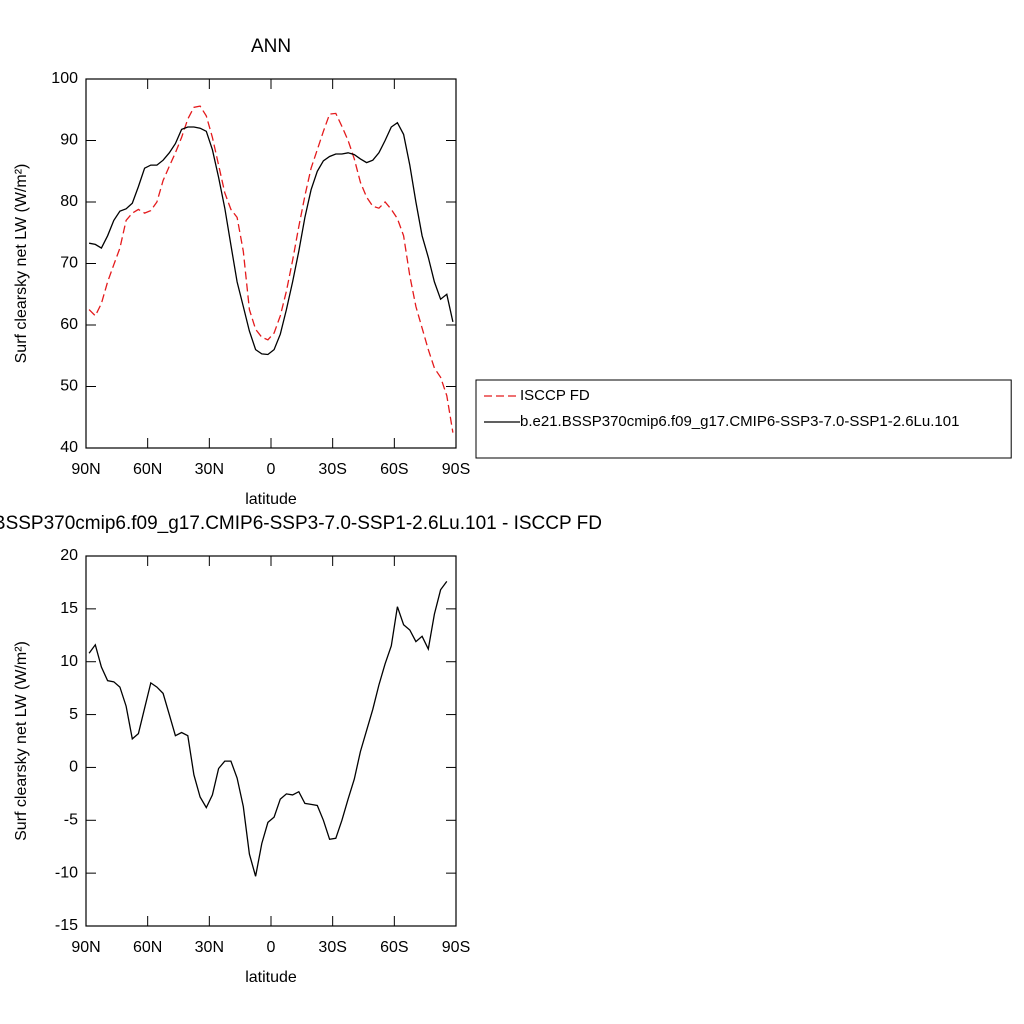  What do you see at coordinates (69, 201) in the screenshot?
I see `y-tick-label: 80` at bounding box center [69, 201].